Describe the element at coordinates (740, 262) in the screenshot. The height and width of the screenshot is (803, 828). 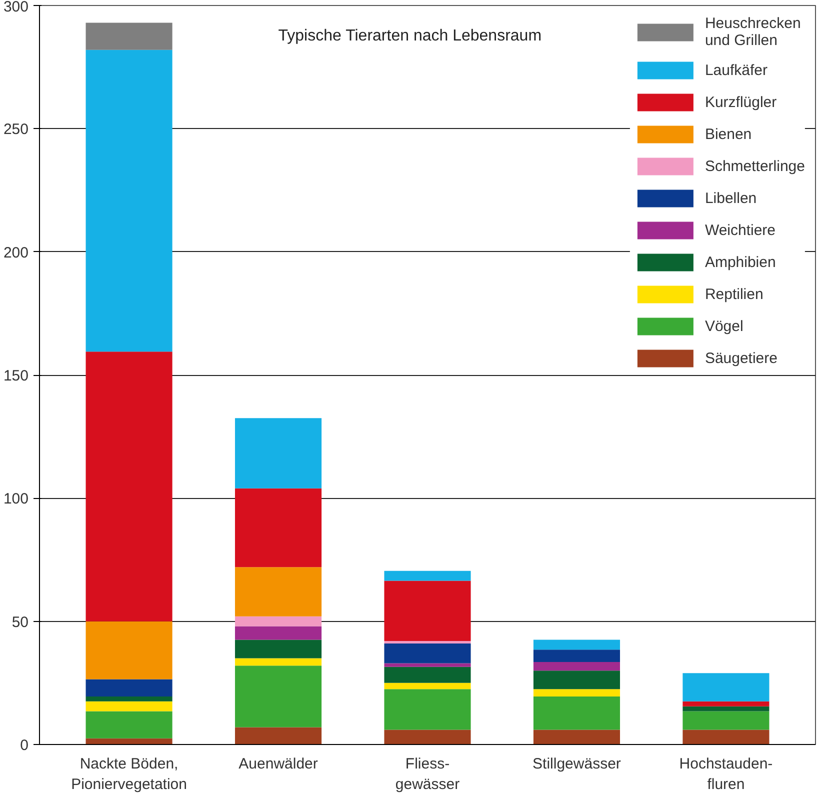
I see `legend-label: Amphibien` at that location.